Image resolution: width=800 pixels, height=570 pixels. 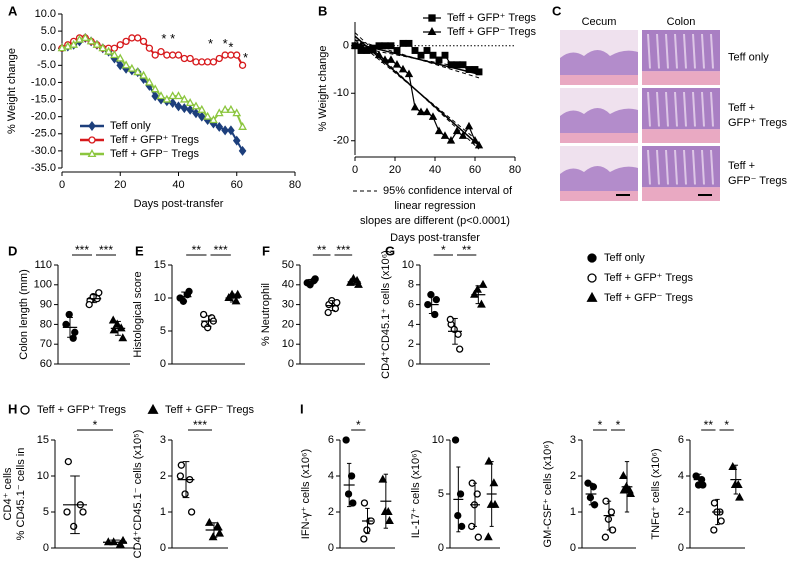 I want to click on panel-label: D, so click(x=12, y=250).